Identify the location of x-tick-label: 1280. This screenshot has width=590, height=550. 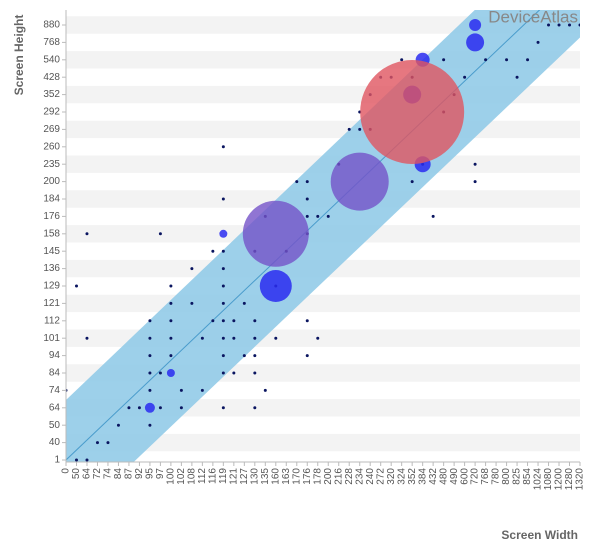
(569, 479).